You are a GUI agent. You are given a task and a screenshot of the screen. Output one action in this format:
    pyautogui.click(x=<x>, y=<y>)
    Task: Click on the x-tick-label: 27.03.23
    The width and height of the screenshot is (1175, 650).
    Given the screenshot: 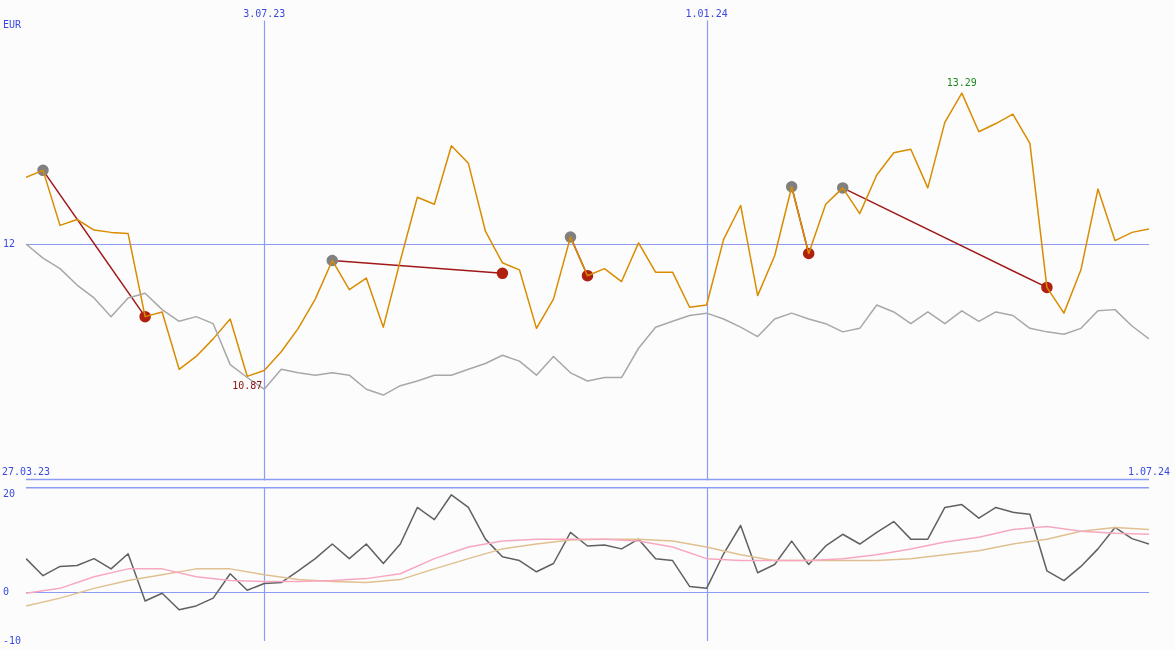 What is the action you would take?
    pyautogui.click(x=26, y=472)
    